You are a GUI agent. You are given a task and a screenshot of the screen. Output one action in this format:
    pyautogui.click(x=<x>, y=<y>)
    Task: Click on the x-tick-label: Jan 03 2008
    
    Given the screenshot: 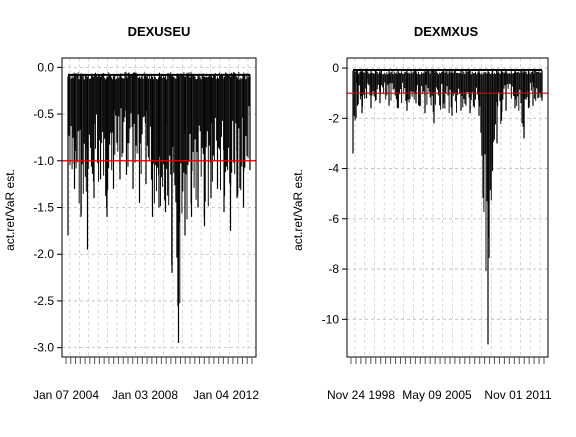 What is the action you would take?
    pyautogui.click(x=145, y=395)
    